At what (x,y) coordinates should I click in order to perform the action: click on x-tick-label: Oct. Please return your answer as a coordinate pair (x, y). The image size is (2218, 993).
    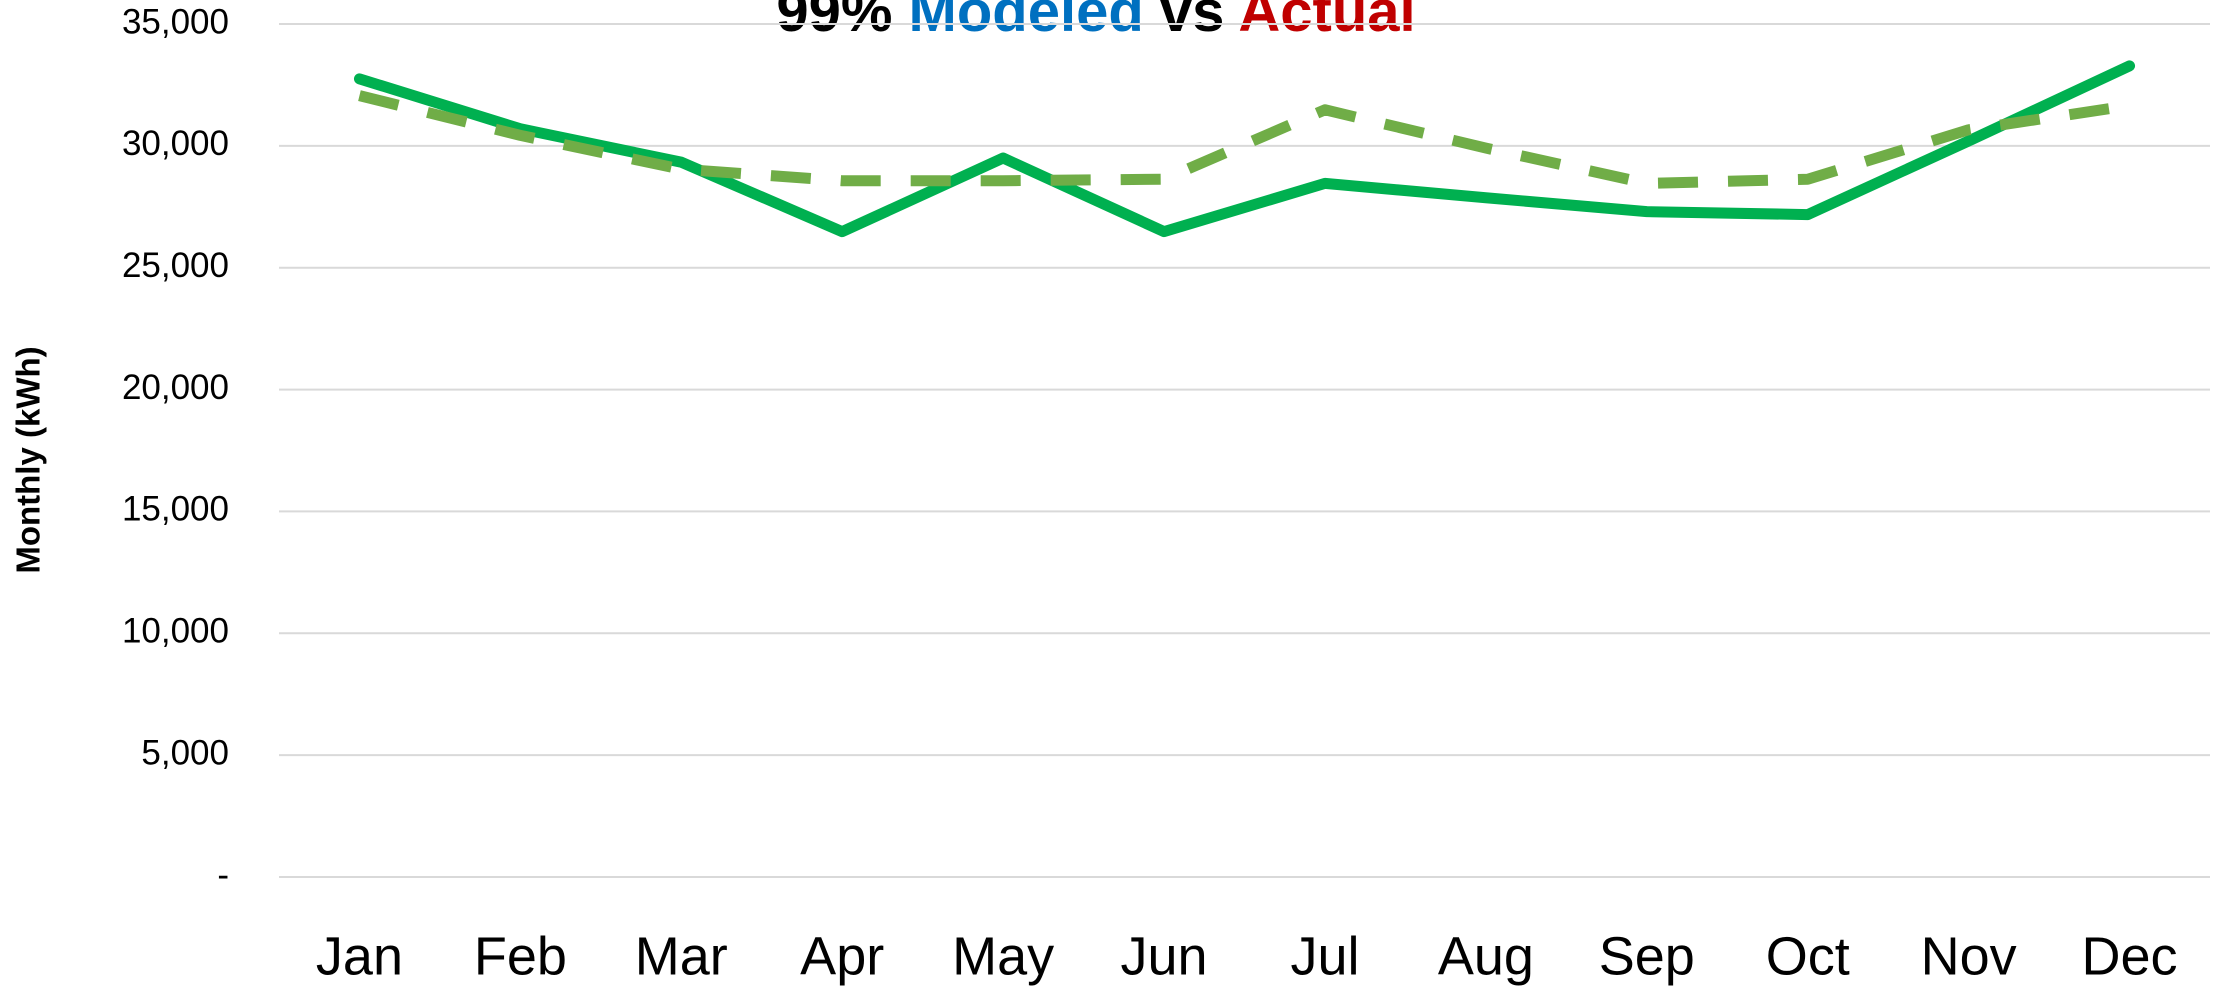
    Looking at the image, I should click on (1808, 956).